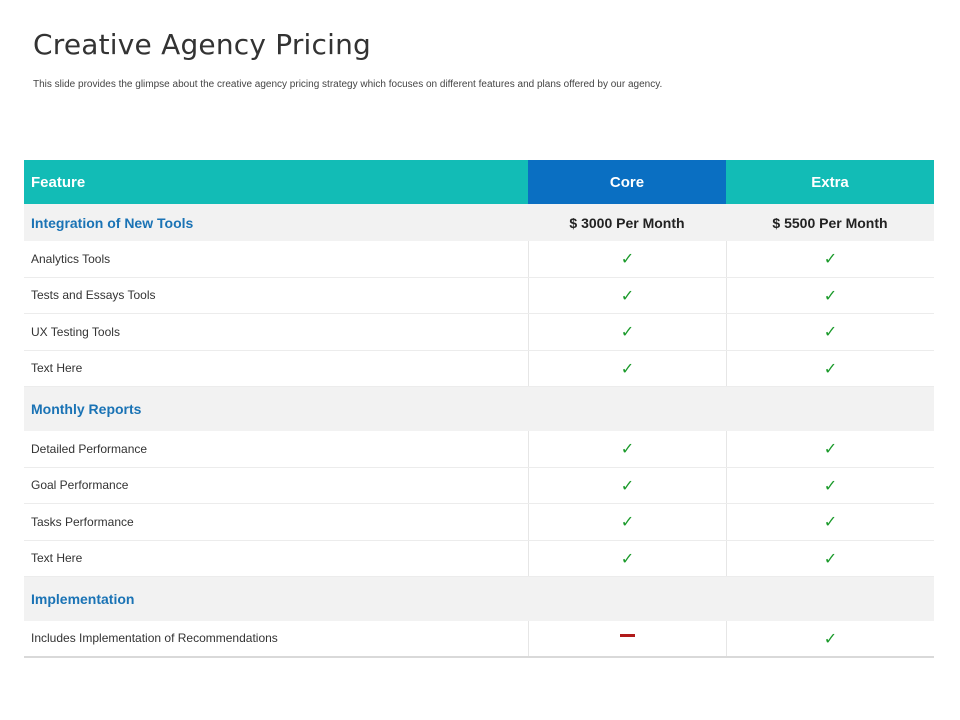 This screenshot has height=720, width=960. Describe the element at coordinates (58, 182) in the screenshot. I see `header-feature: Feature` at that location.